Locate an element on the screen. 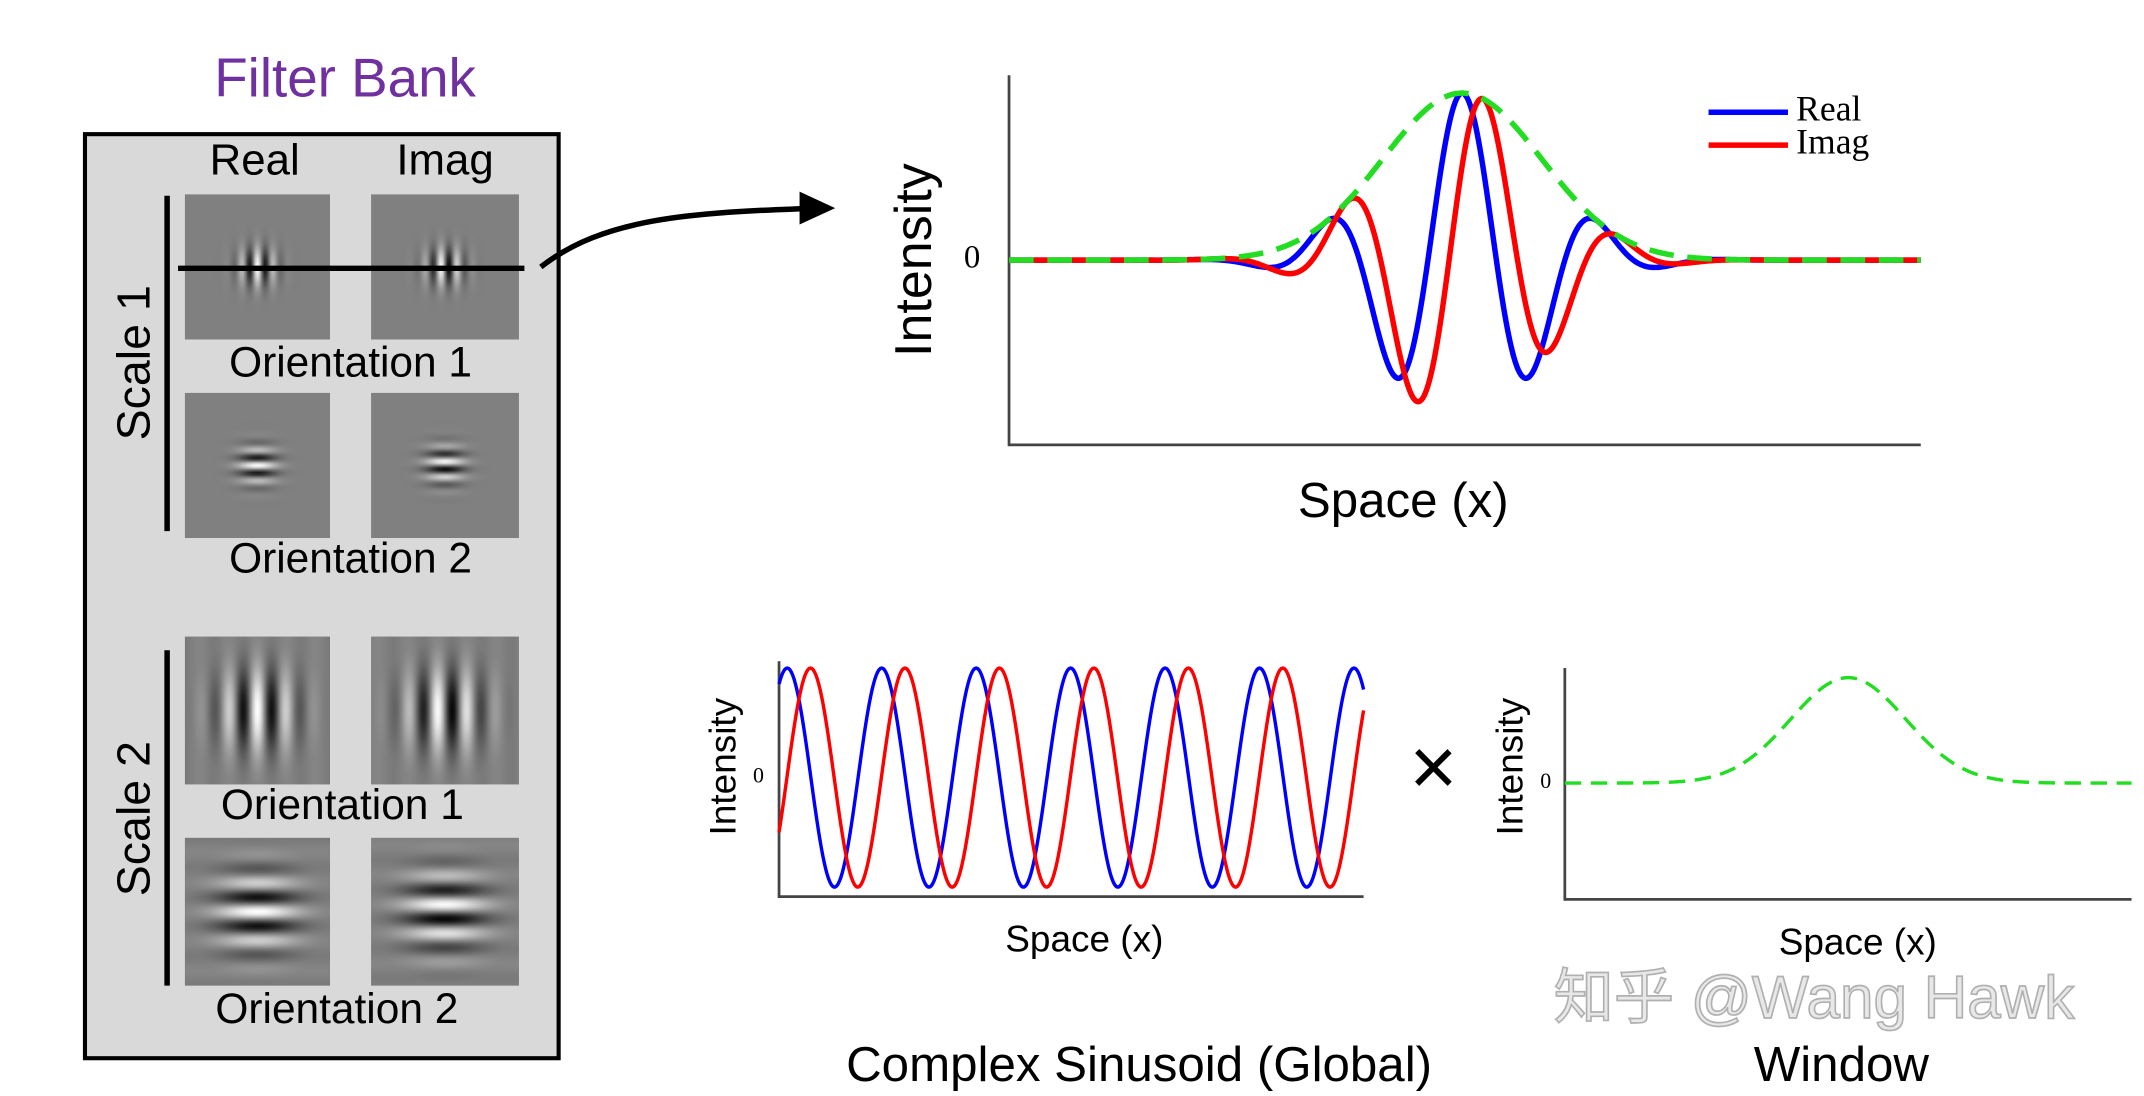 This screenshot has width=2144, height=1096. window-curve is located at coordinates (1848, 730).